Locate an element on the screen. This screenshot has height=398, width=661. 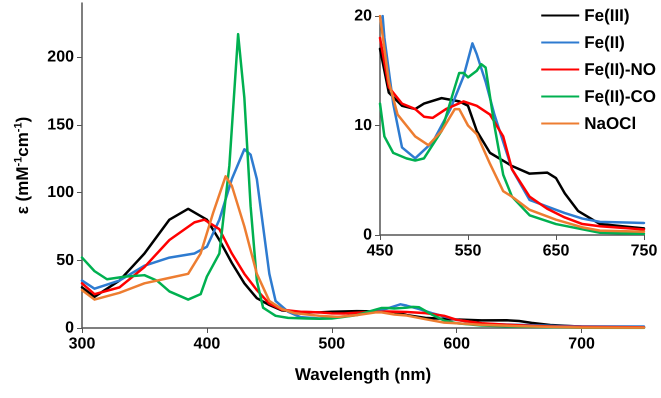
x-tick-label: 700 is located at coordinates (581, 344).